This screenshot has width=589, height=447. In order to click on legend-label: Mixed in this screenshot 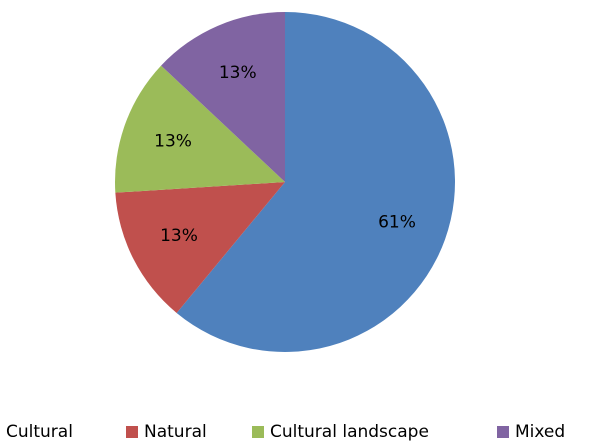, I will do `click(540, 432)`.